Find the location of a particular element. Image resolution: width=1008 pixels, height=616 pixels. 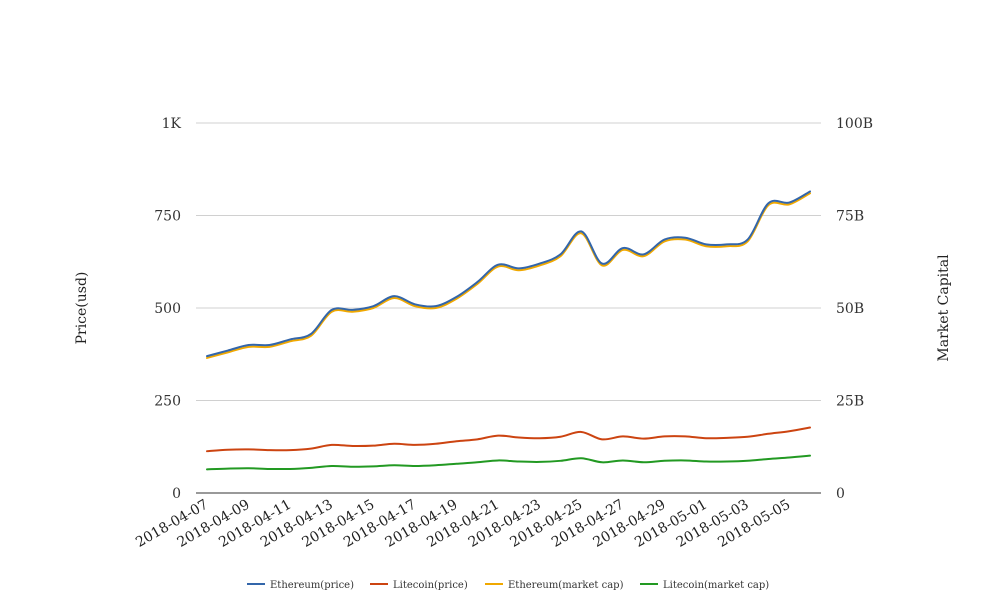

series-line-litecoin-market-cap is located at coordinates (508, 462).